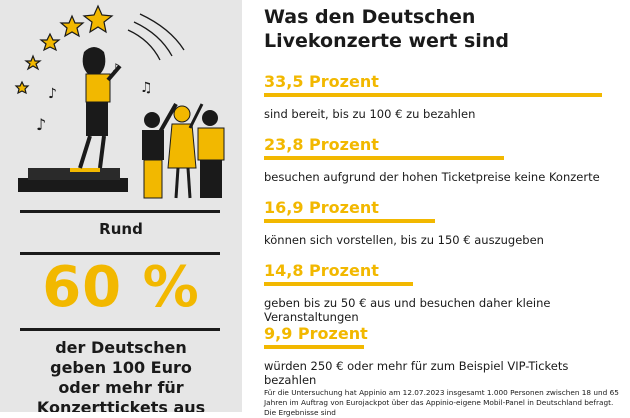  What do you see at coordinates (321, 270) in the screenshot?
I see `bar-value-label: 14,8 Prozent` at bounding box center [321, 270].